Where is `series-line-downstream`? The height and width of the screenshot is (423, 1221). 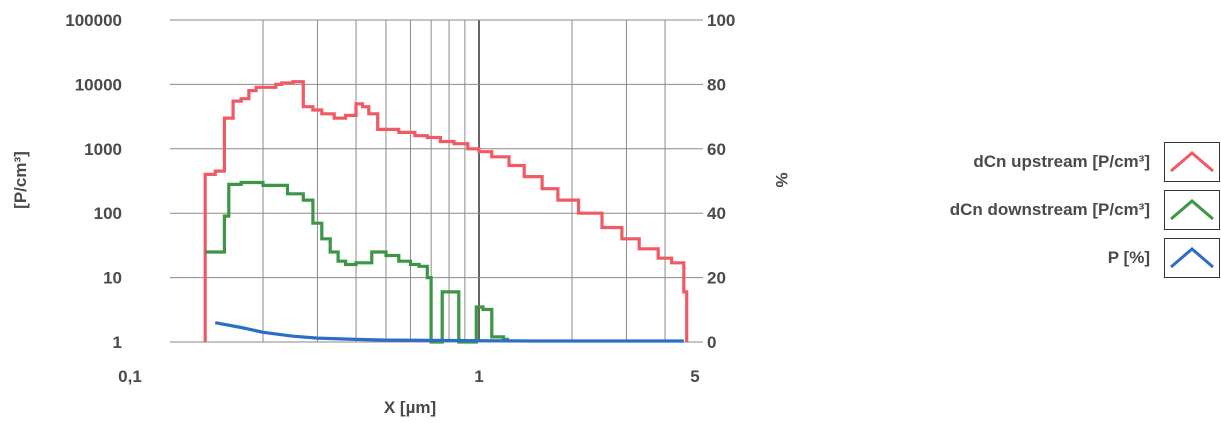
series-line-downstream is located at coordinates (357, 262).